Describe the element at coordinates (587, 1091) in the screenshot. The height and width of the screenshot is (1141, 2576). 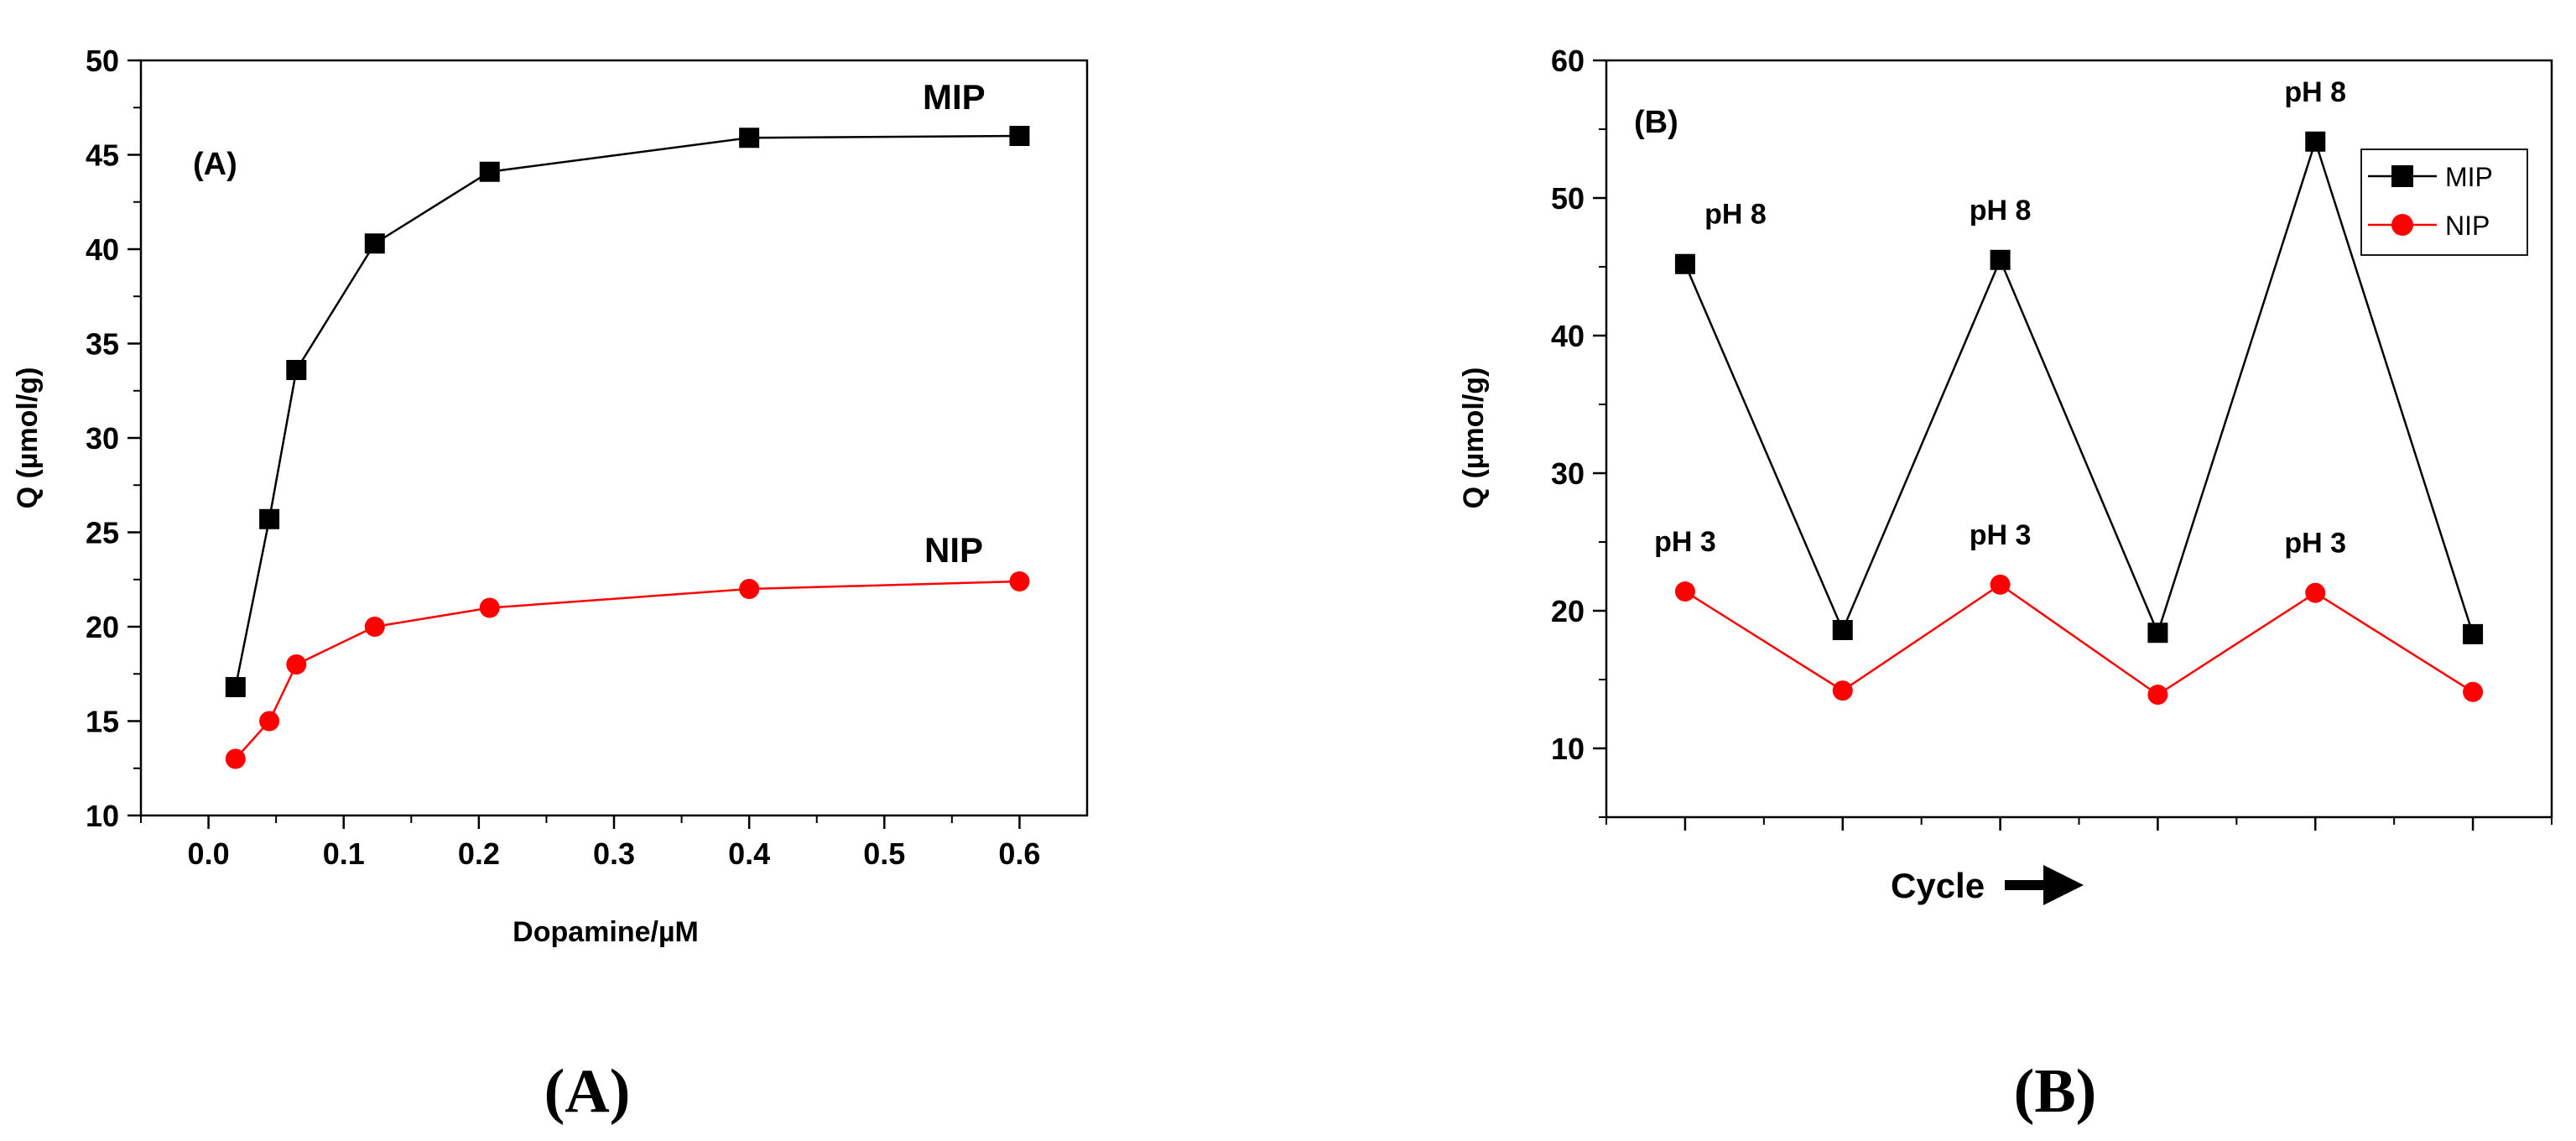
I see `caption-a: (A)` at that location.